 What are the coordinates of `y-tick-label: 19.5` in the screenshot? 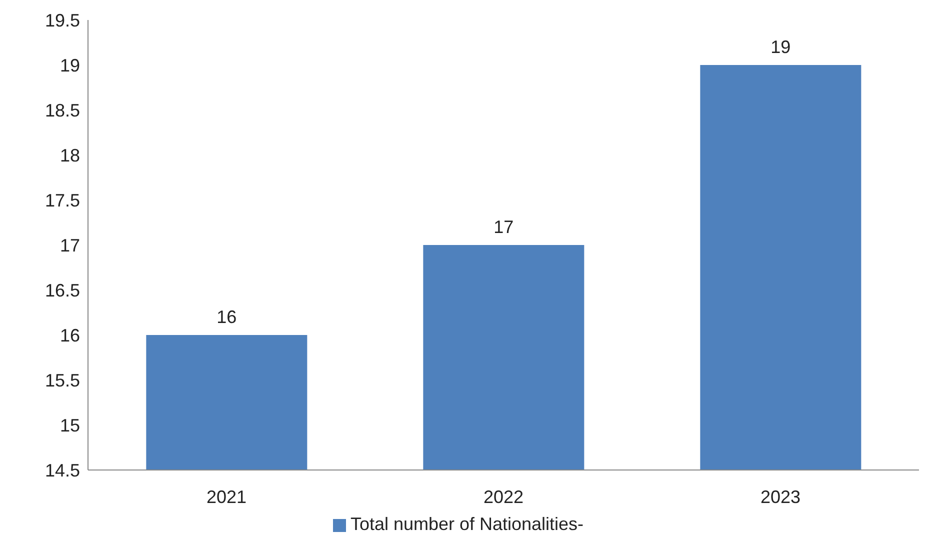 It's located at (62, 20).